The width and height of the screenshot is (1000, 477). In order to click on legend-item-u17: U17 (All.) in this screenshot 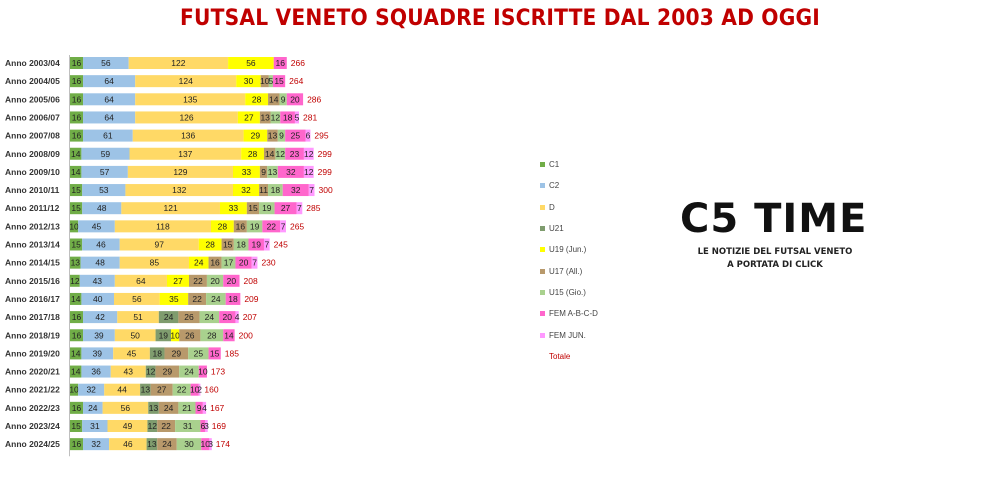, I will do `click(569, 270)`.